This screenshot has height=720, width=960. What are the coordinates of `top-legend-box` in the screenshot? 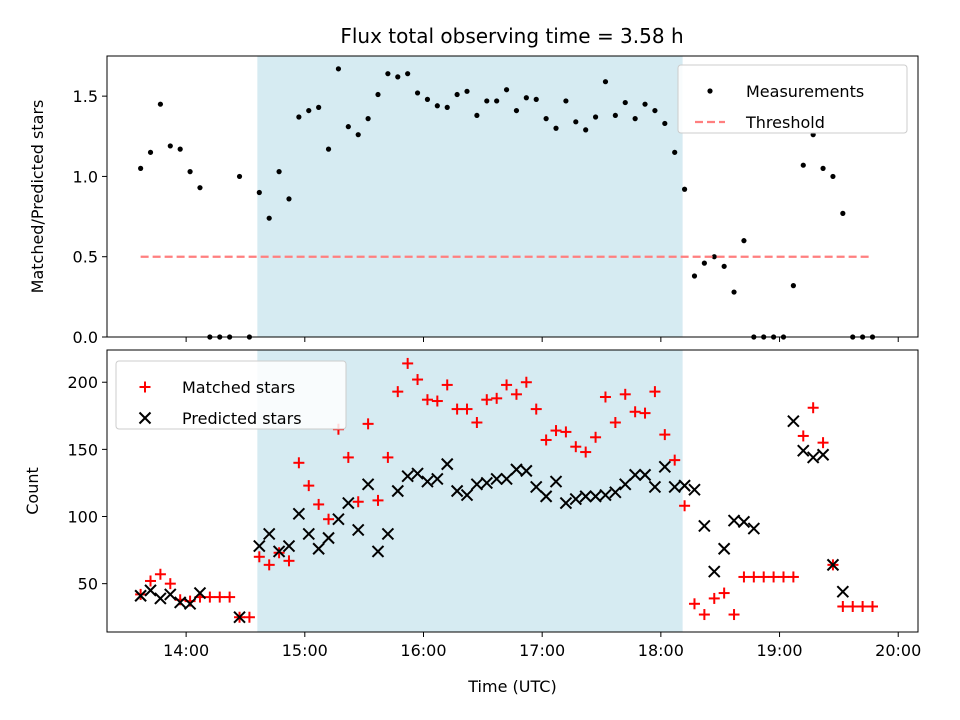 It's located at (792, 99).